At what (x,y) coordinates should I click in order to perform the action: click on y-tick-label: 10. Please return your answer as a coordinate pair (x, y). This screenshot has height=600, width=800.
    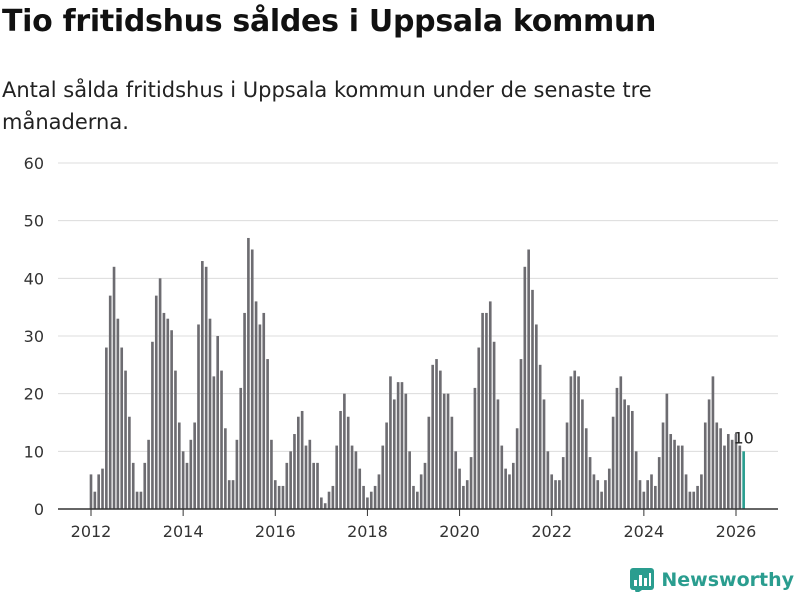
    Looking at the image, I should click on (34, 451).